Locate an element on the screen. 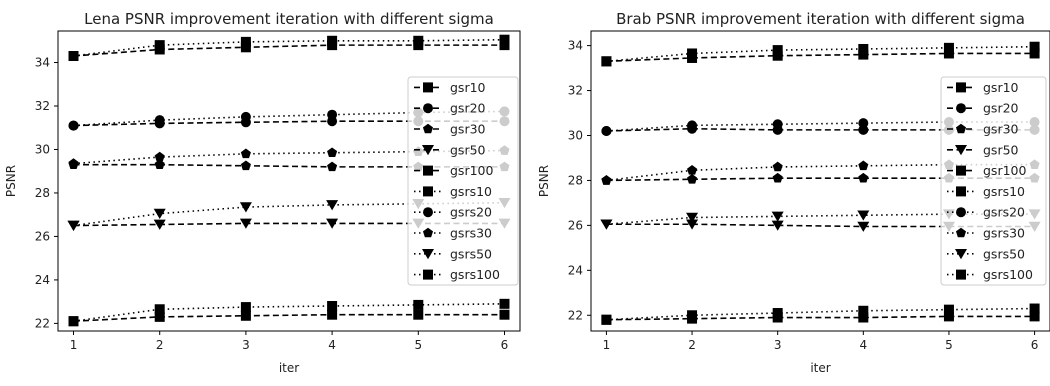 This screenshot has height=386, width=1050. x-tick-label: 4 is located at coordinates (863, 345).